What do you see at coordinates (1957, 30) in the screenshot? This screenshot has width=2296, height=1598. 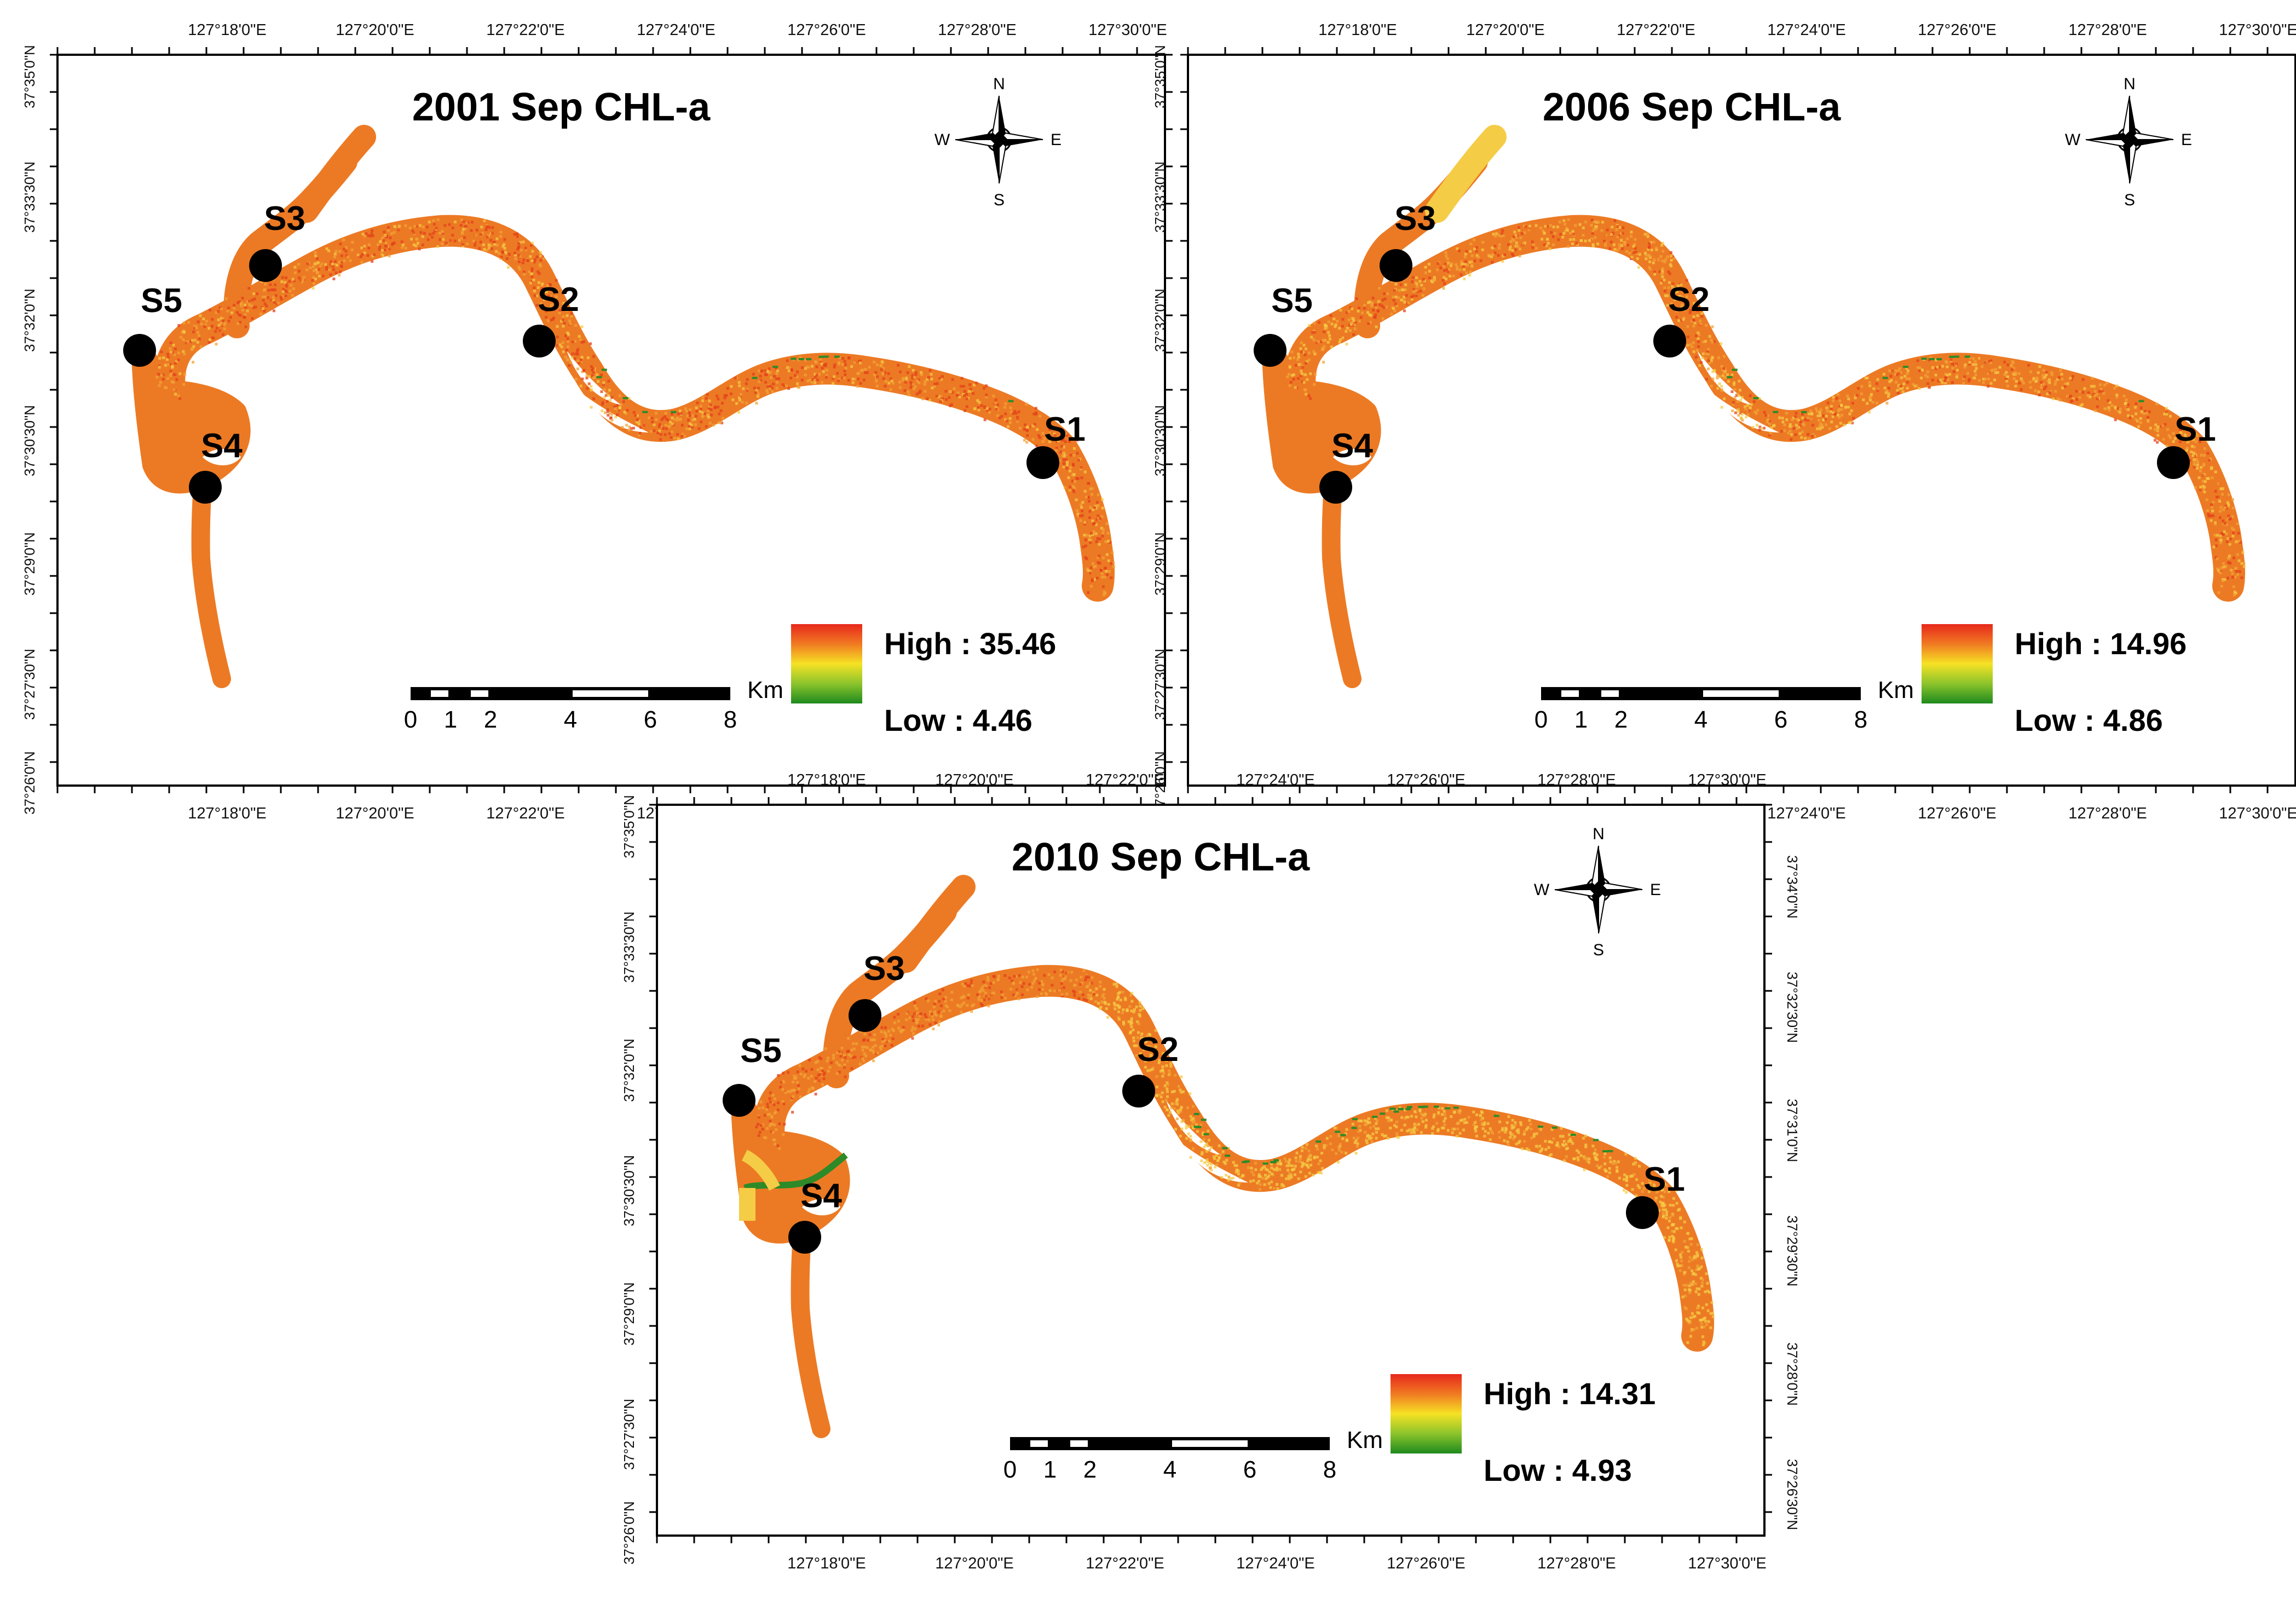 I see `longitude-label-top: 127°26'0"E` at bounding box center [1957, 30].